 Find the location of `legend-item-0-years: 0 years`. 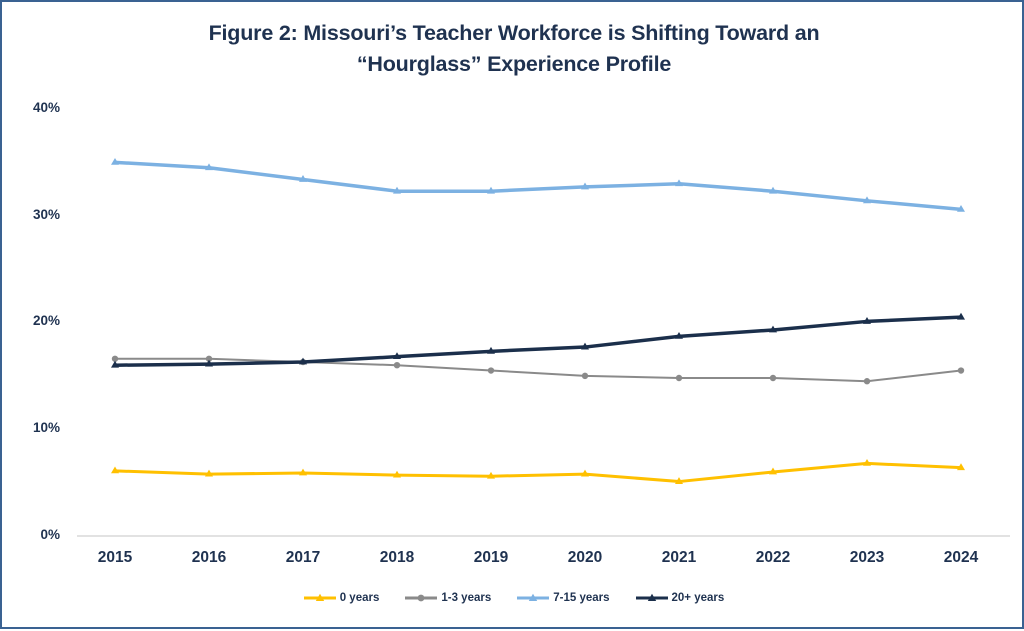

legend-item-0-years: 0 years is located at coordinates (341, 598).